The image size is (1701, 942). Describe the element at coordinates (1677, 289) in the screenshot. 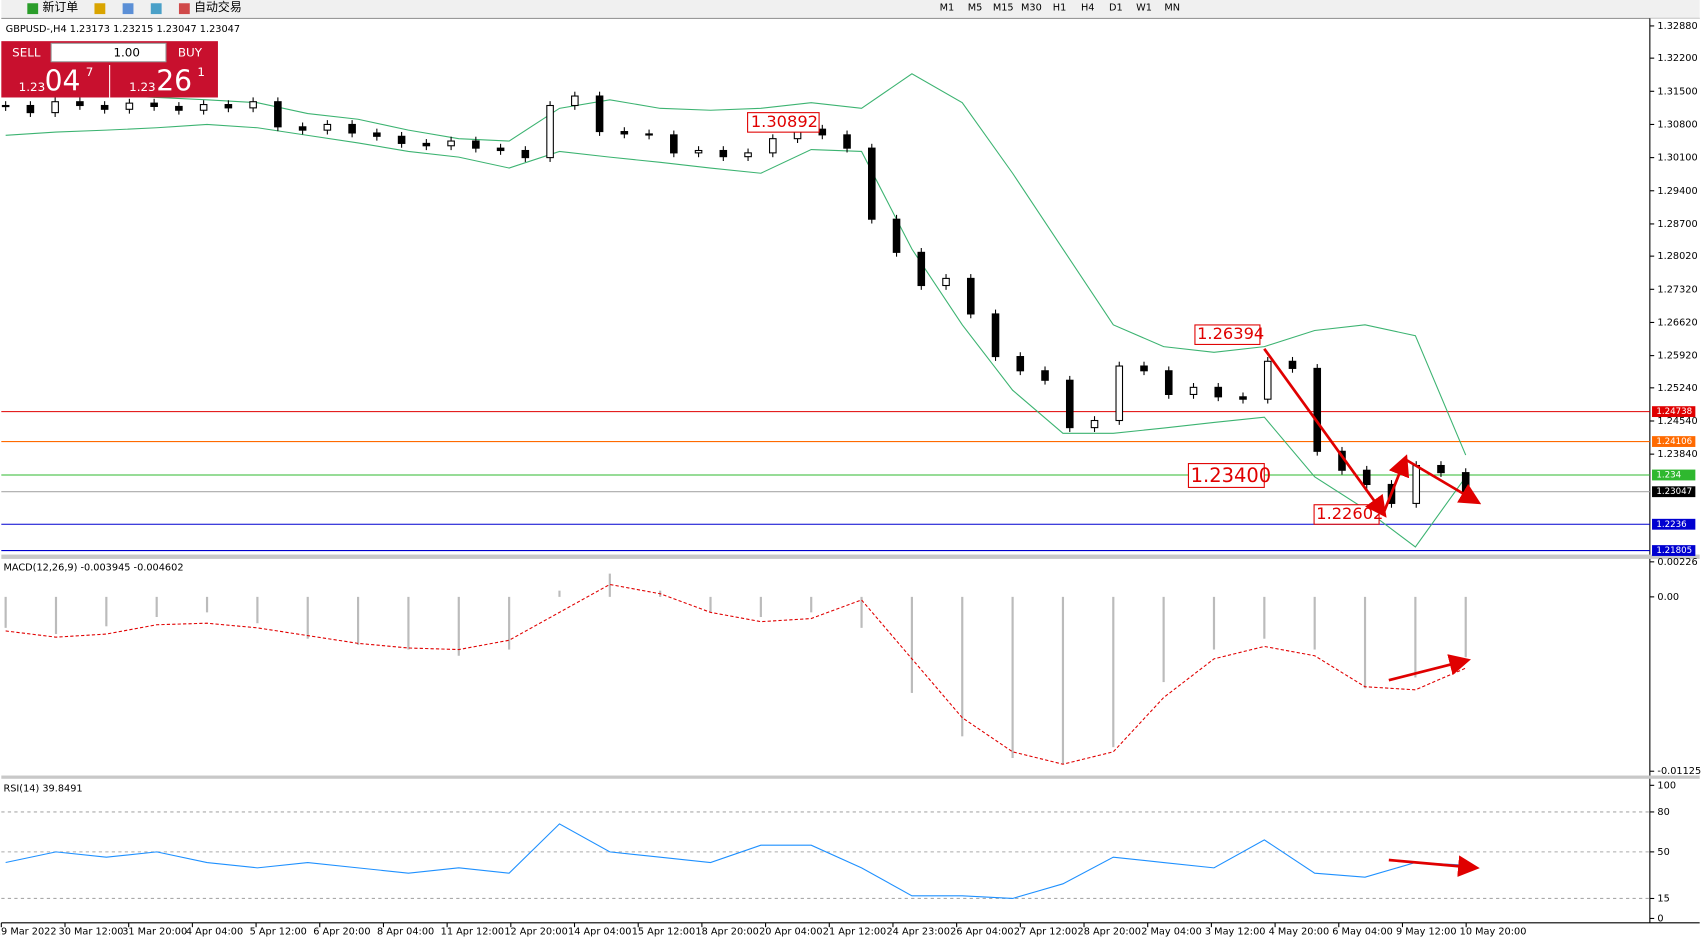

I see `y-tick-label: 1.27320` at that location.